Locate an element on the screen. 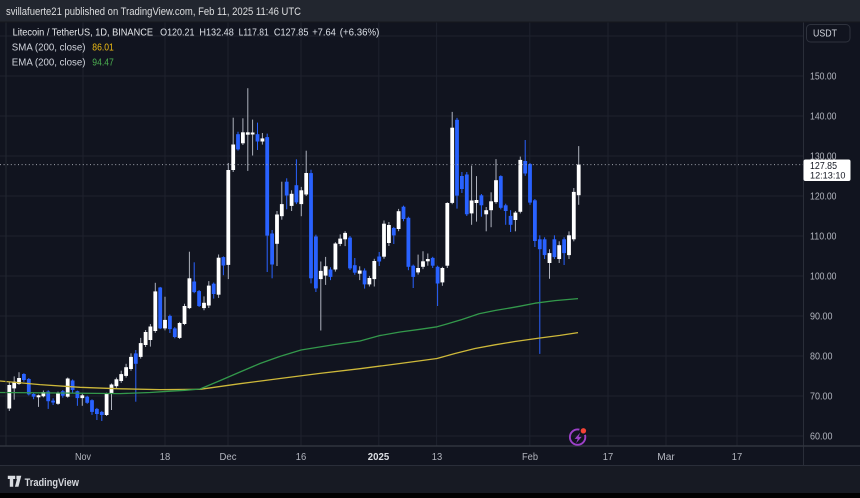 This screenshot has width=860, height=498. svg-text: 100.00 is located at coordinates (823, 277).